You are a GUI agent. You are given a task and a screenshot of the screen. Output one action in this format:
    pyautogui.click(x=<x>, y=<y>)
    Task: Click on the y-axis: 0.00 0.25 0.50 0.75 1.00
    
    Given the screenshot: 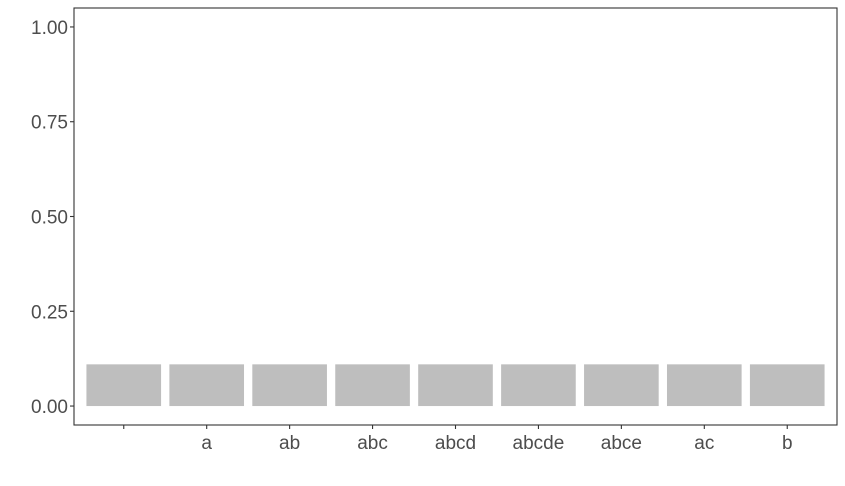 What is the action you would take?
    pyautogui.click(x=52, y=218)
    